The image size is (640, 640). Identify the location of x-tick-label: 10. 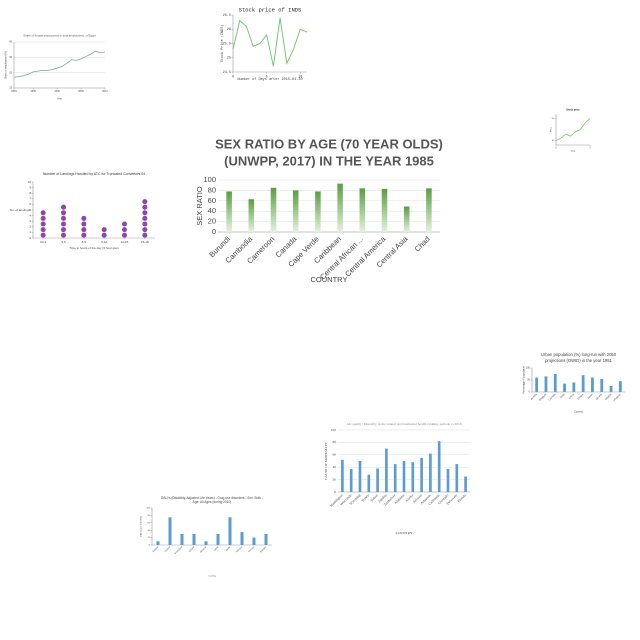
(300, 77).